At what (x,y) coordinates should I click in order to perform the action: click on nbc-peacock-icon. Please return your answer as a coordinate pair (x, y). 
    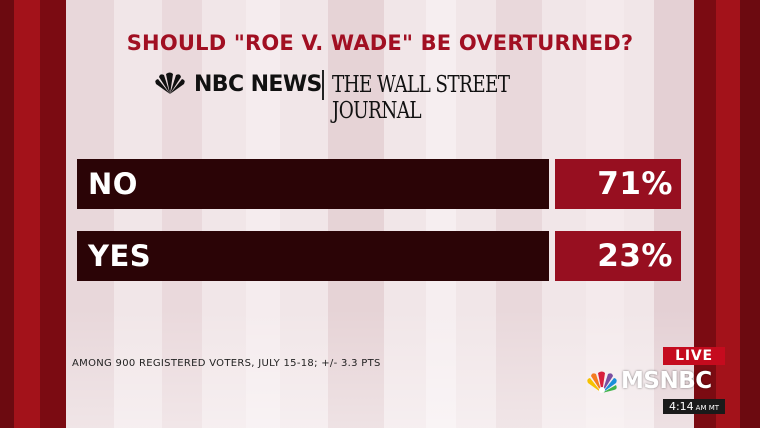
    Looking at the image, I should click on (170, 83).